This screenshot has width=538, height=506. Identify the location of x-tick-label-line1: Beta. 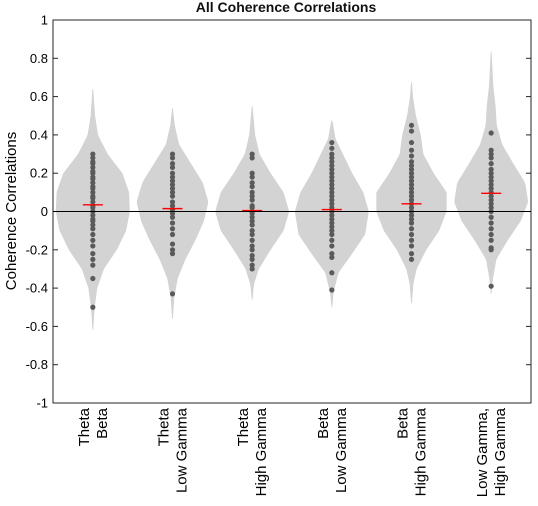
(323, 423).